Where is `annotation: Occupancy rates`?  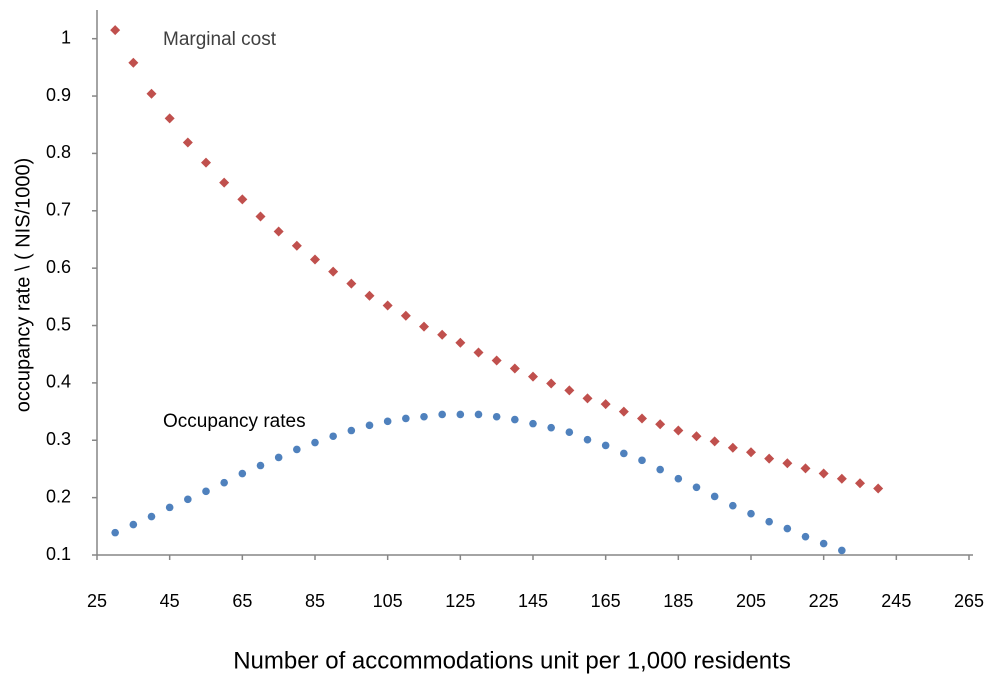
annotation: Occupancy rates is located at coordinates (234, 421).